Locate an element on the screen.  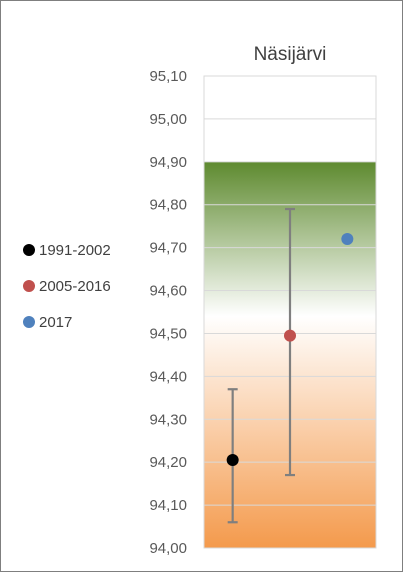
y-tick-label: 94,10 is located at coordinates (168, 505).